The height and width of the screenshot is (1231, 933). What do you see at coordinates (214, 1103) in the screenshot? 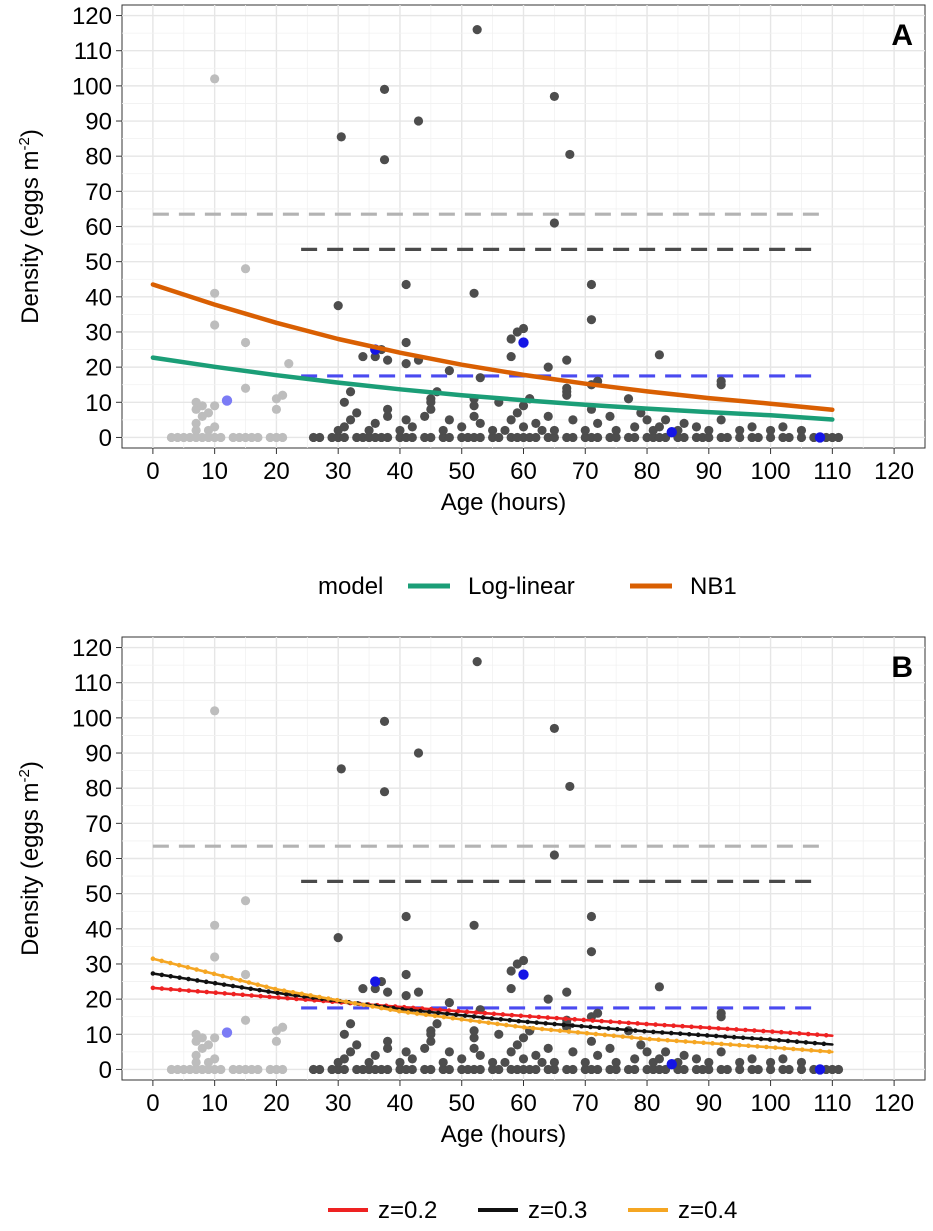
I see `x-tick-label: 10` at bounding box center [214, 1103].